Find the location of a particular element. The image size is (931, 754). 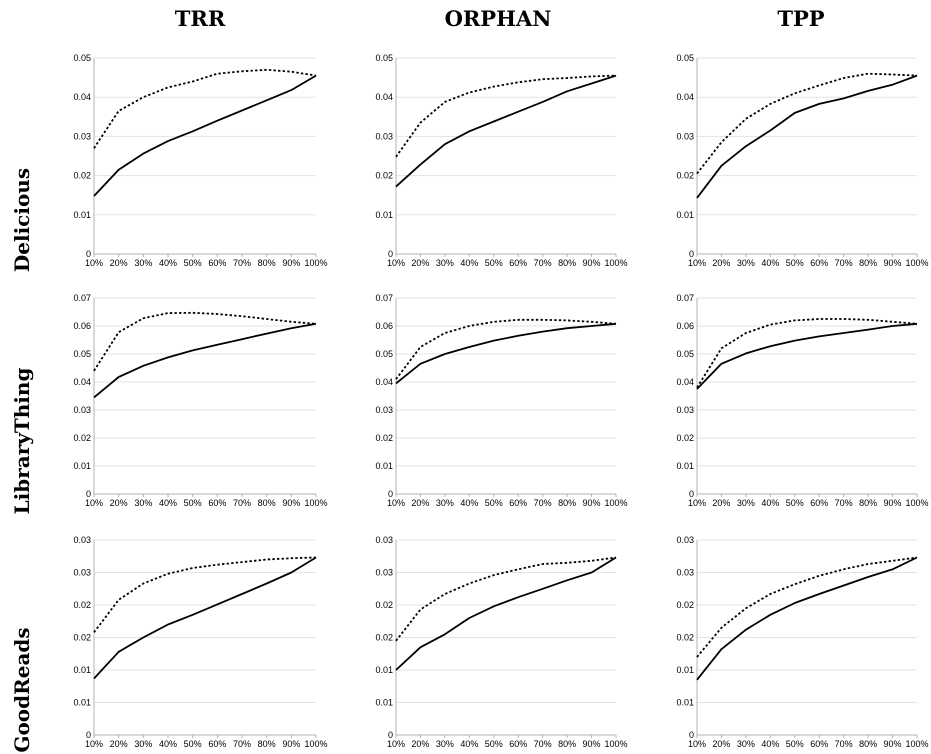

x-tick-label-delicious-orphan-9: 100% is located at coordinates (615, 263).